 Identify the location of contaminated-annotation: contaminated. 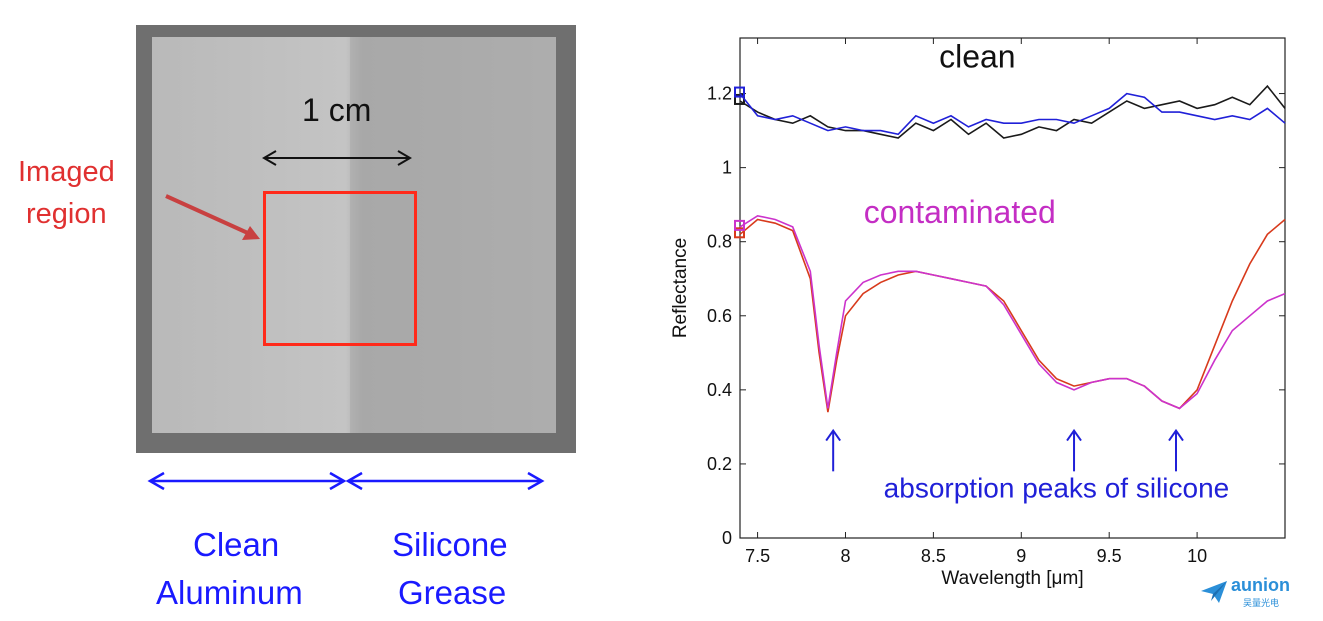
(960, 212).